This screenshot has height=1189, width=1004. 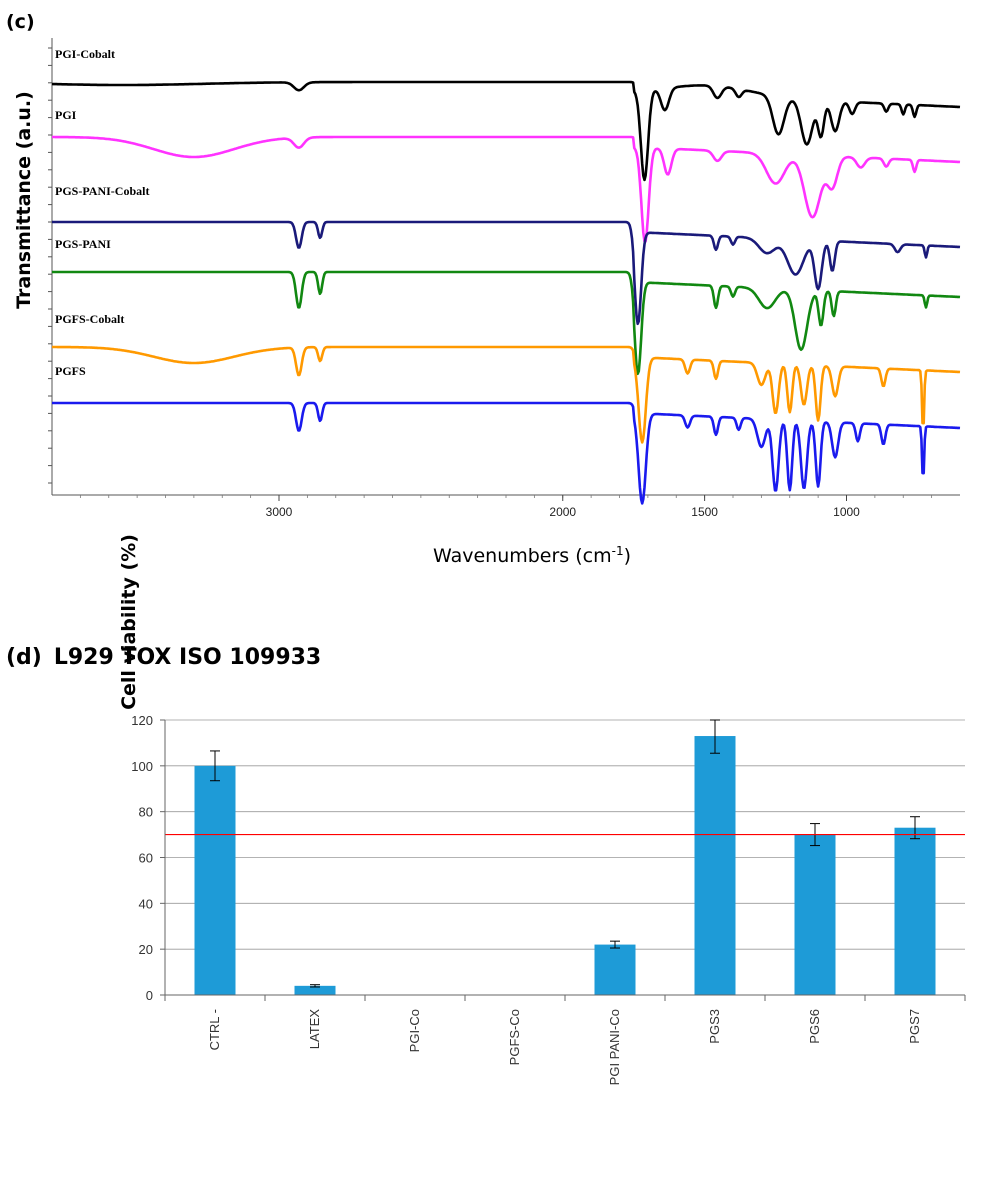 What do you see at coordinates (414, 1030) in the screenshot?
I see `viability-x-tick-label: PGI-Co` at bounding box center [414, 1030].